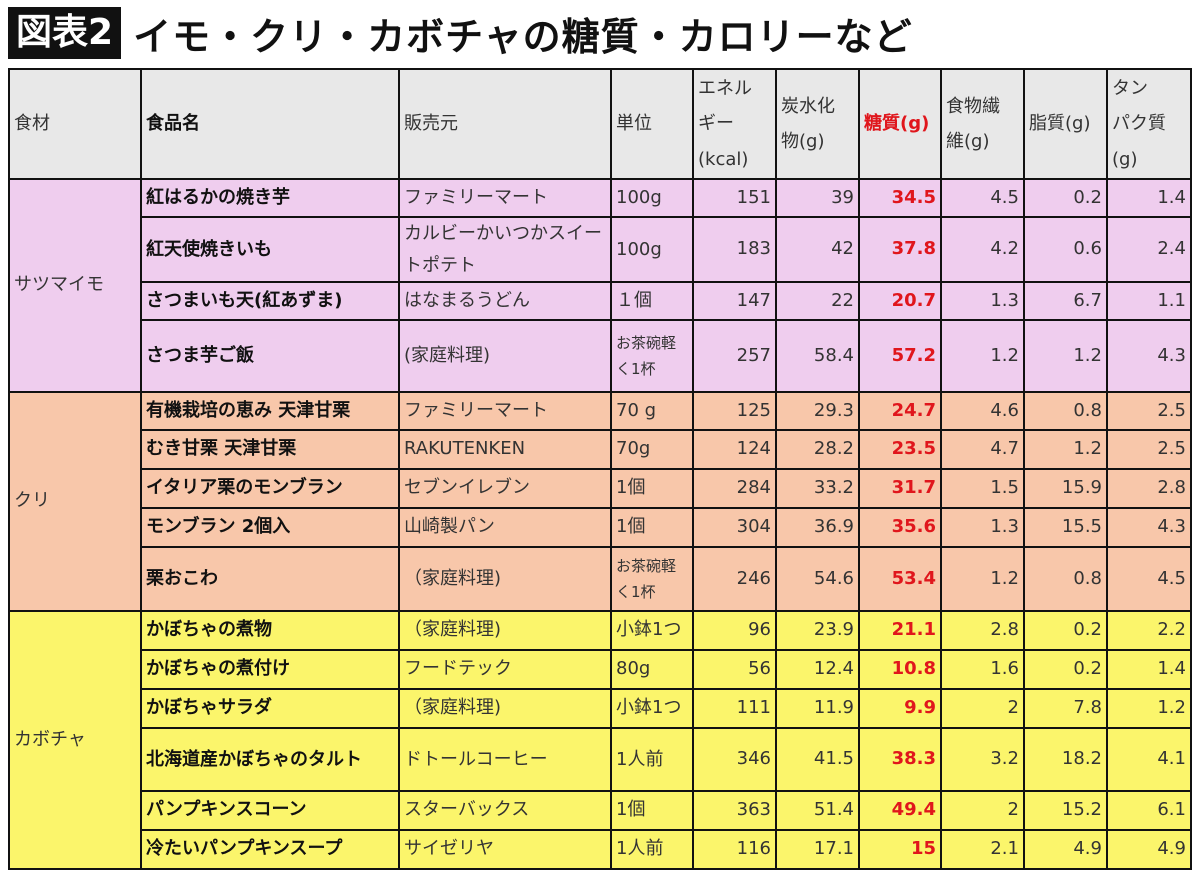 This screenshot has width=1200, height=879. What do you see at coordinates (1065, 449) in the screenshot?
I see `col-fat-cell: 1.2` at bounding box center [1065, 449].